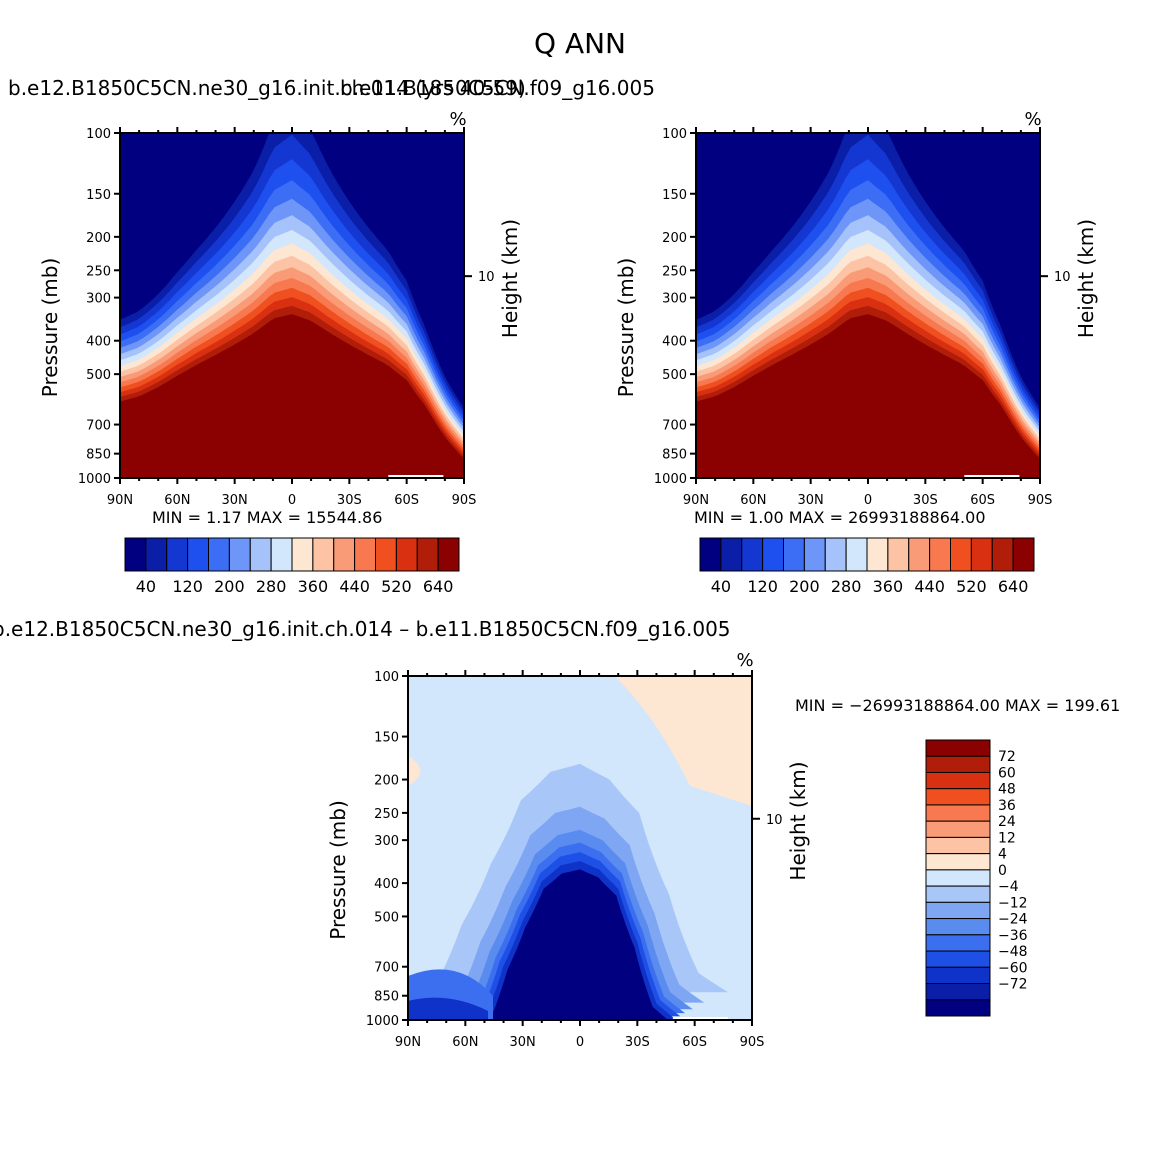 The width and height of the screenshot is (1161, 1161). What do you see at coordinates (580, 1042) in the screenshot?
I see `x-tick-label: 0` at bounding box center [580, 1042].